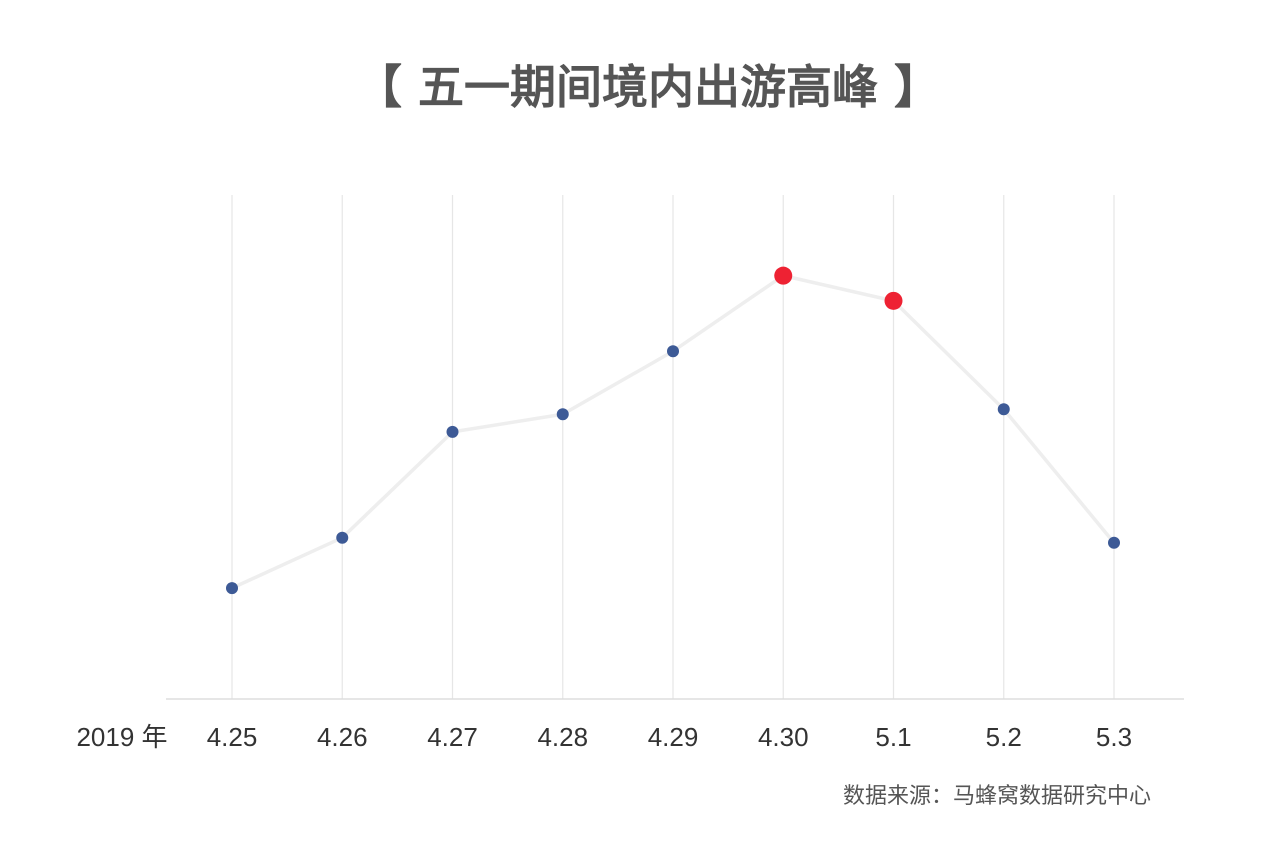 This screenshot has height=858, width=1265. I want to click on x-tick-label: 4.25, so click(232, 737).